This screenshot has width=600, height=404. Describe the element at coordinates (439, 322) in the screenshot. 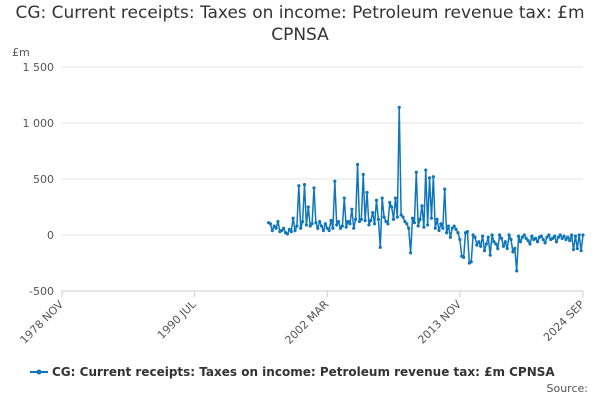

I see `x-tick-label: 2013 NOV` at that location.